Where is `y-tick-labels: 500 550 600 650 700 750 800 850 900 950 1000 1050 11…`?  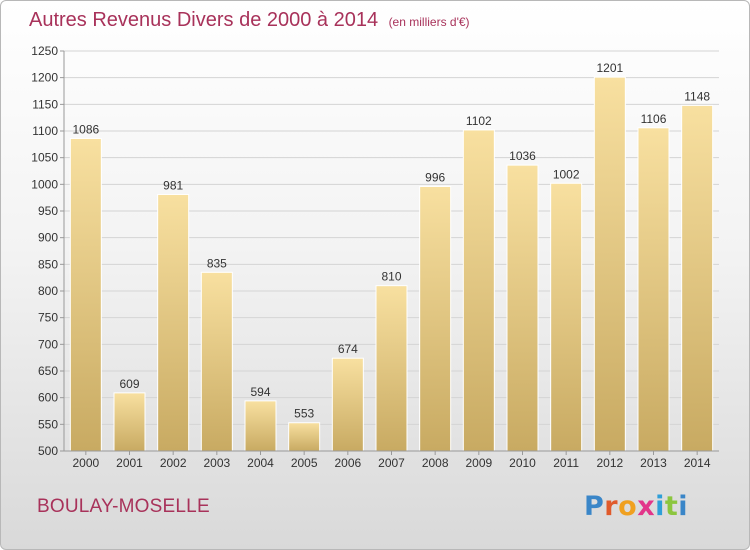 y-tick-labels: 500 550 600 650 700 750 800 850 900 950 1000 1050 11… is located at coordinates (44, 251).